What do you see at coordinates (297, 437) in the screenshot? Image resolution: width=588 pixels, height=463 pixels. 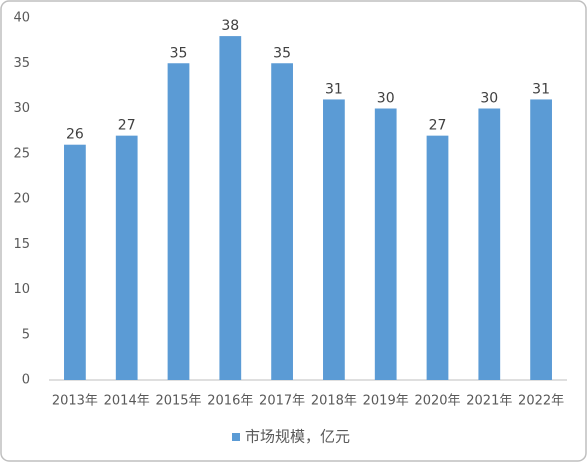 I see `legend-label: 市场规模，亿元` at bounding box center [297, 437].